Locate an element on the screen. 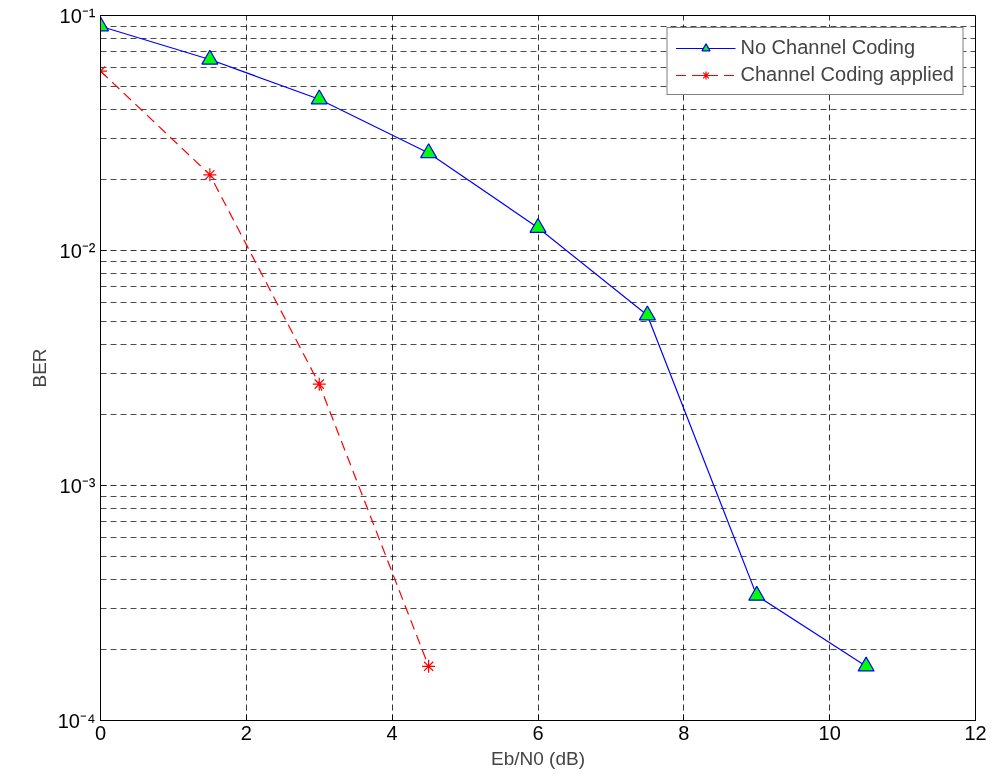 This screenshot has height=784, width=1002. x-tick-label: 4 is located at coordinates (392, 732).